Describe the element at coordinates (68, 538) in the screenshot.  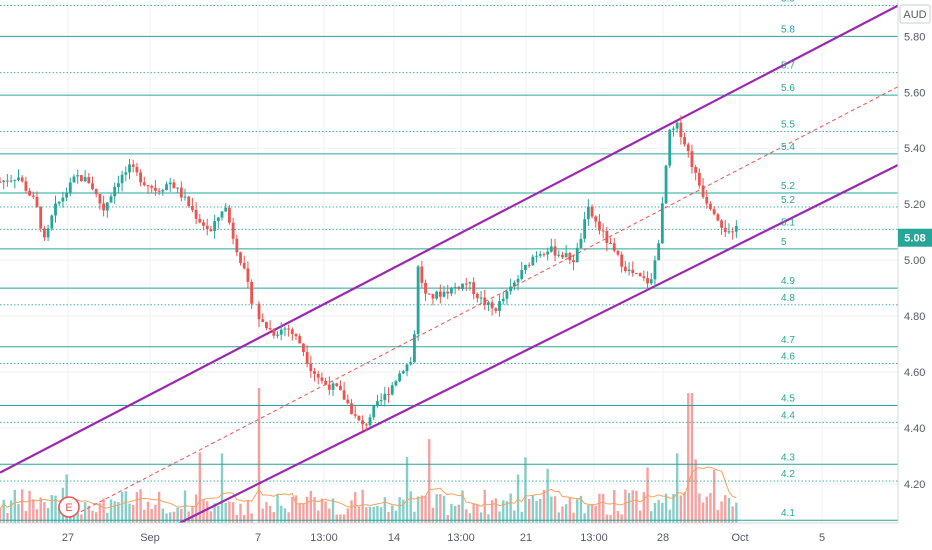
I see `time-tick-label: 27` at that location.